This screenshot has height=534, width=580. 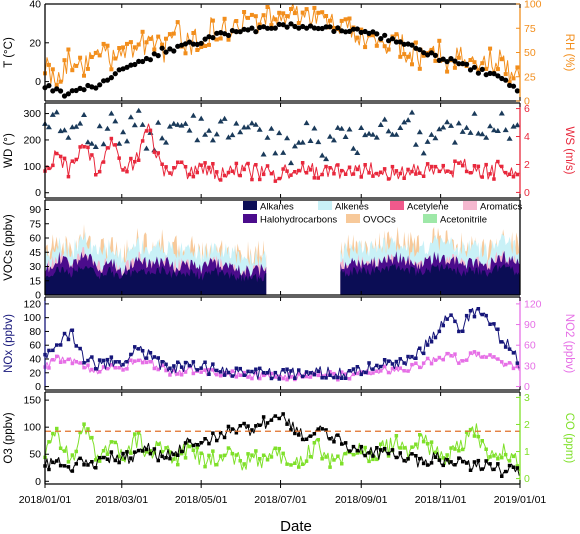 What do you see at coordinates (35, 332) in the screenshot?
I see `y-tick-label: 80` at bounding box center [35, 332].